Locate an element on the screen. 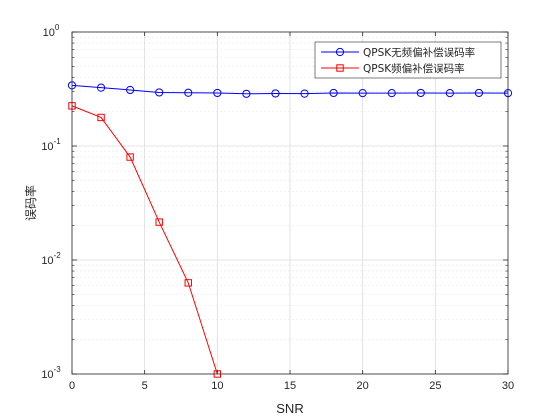 Image resolution: width=560 pixels, height=420 pixels. x-tick-label: 25 is located at coordinates (435, 386).